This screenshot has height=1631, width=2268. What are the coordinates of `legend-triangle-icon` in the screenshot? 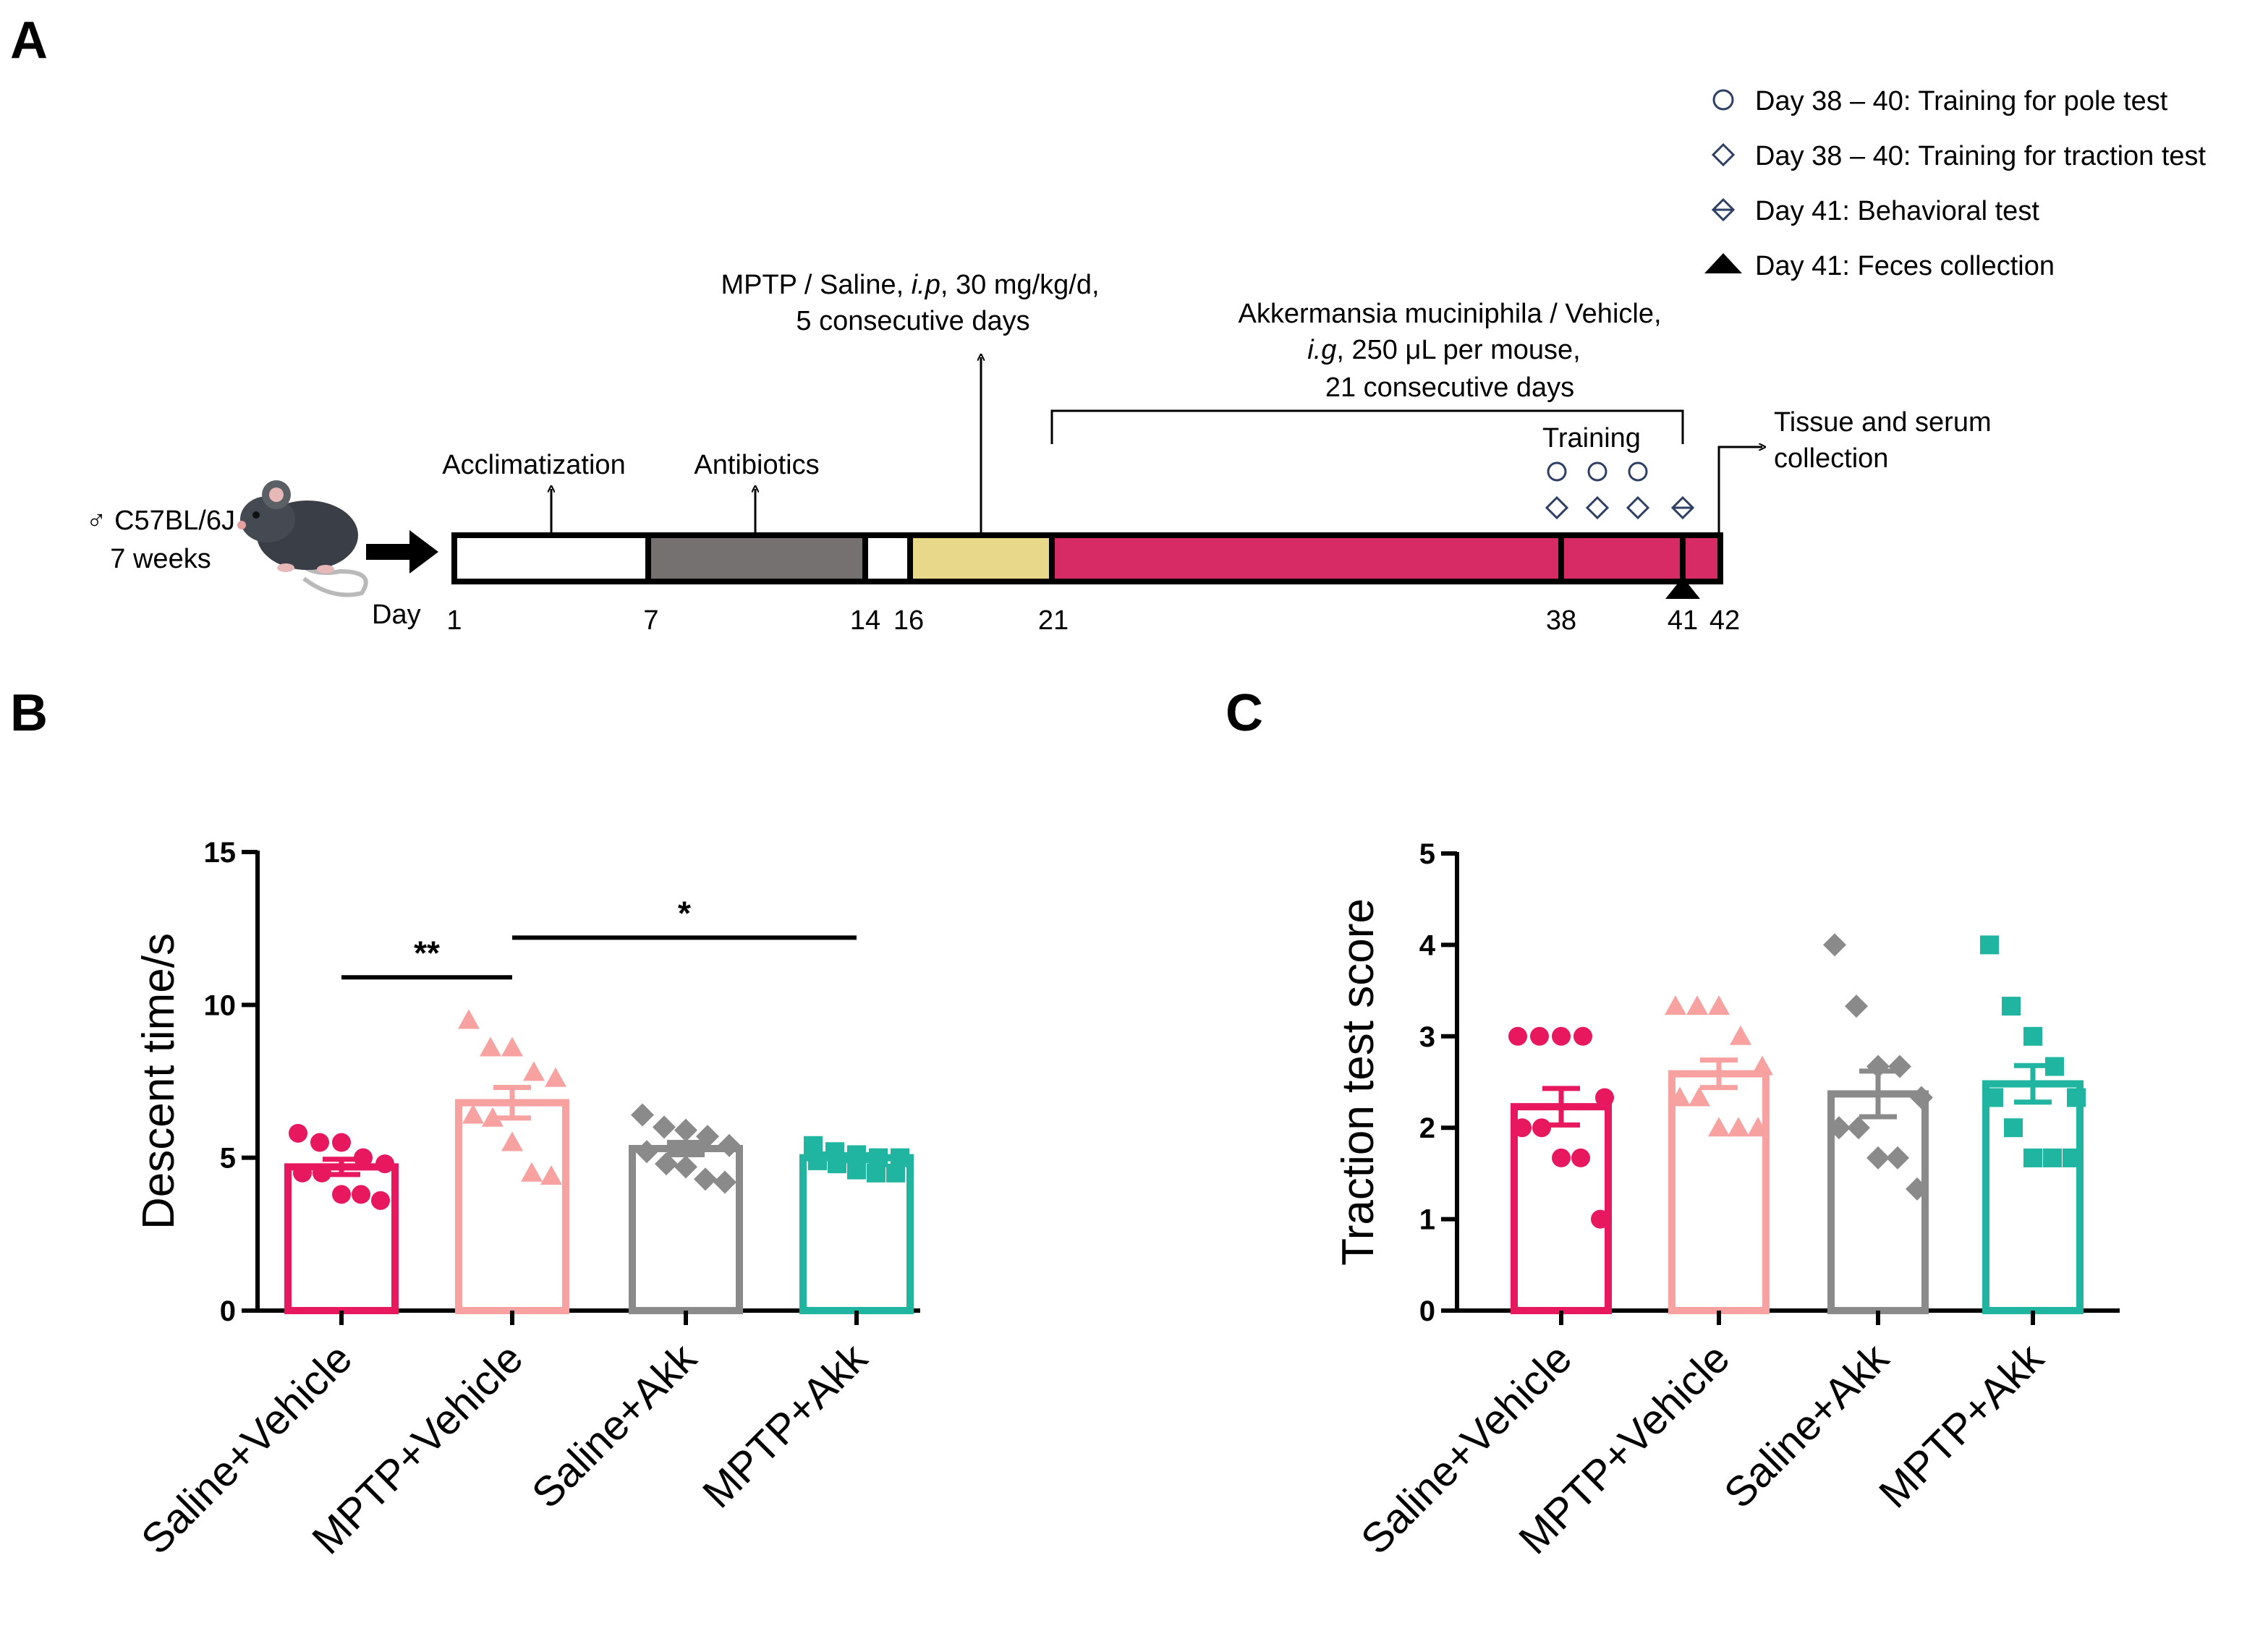 It's located at (1723, 263).